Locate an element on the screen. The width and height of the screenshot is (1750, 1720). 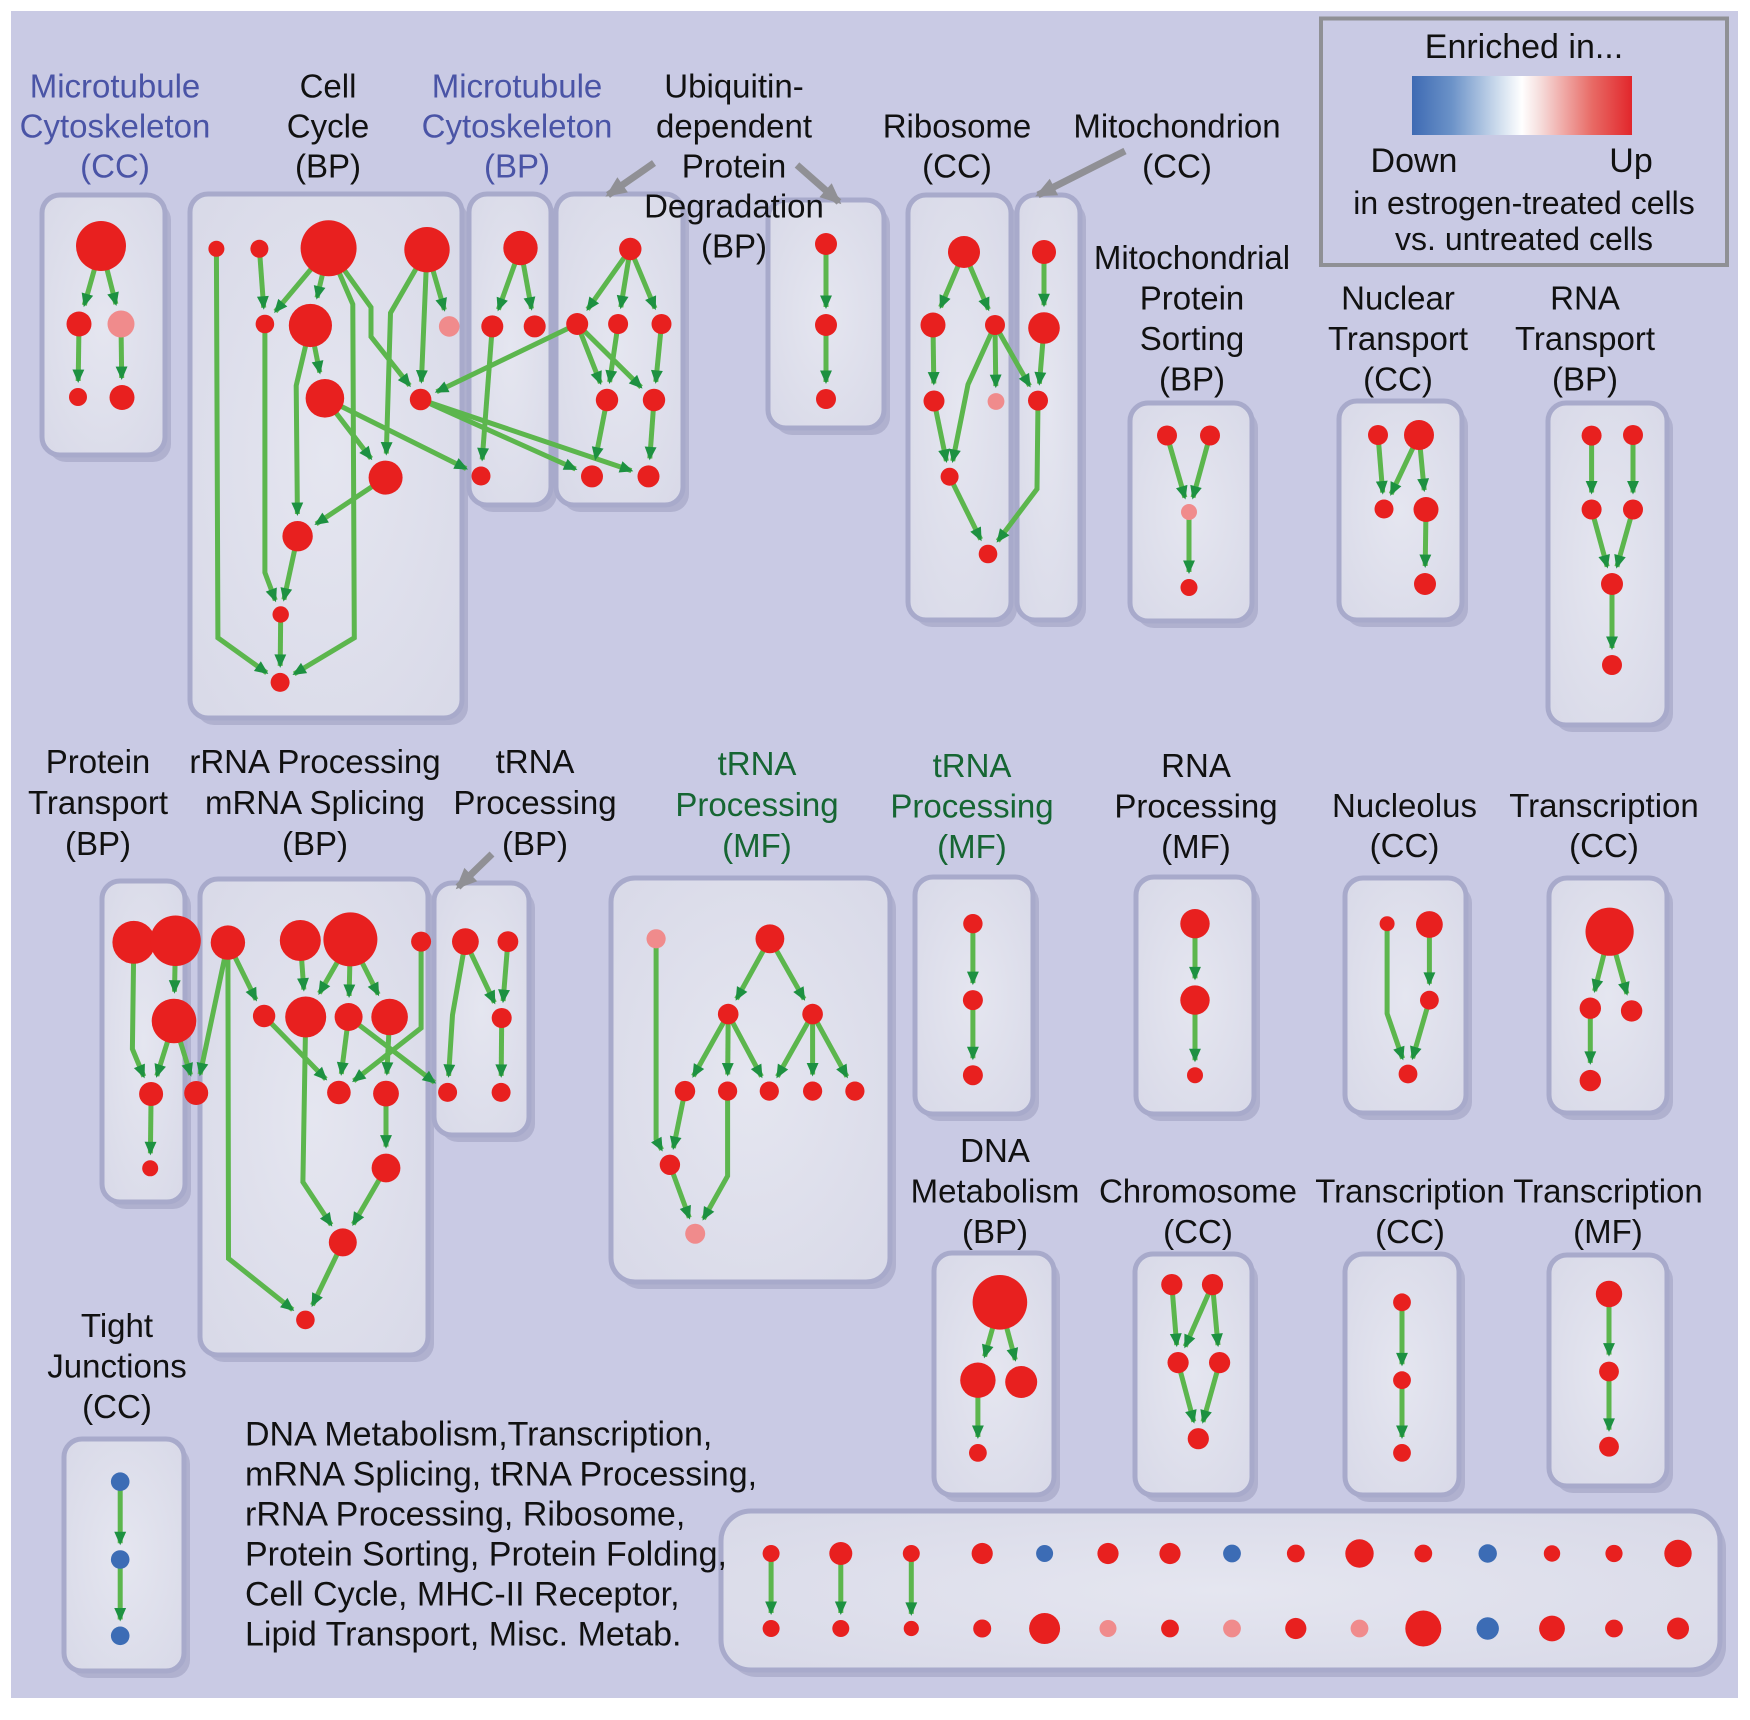
svg-text: DNA is located at coordinates (995, 1150).